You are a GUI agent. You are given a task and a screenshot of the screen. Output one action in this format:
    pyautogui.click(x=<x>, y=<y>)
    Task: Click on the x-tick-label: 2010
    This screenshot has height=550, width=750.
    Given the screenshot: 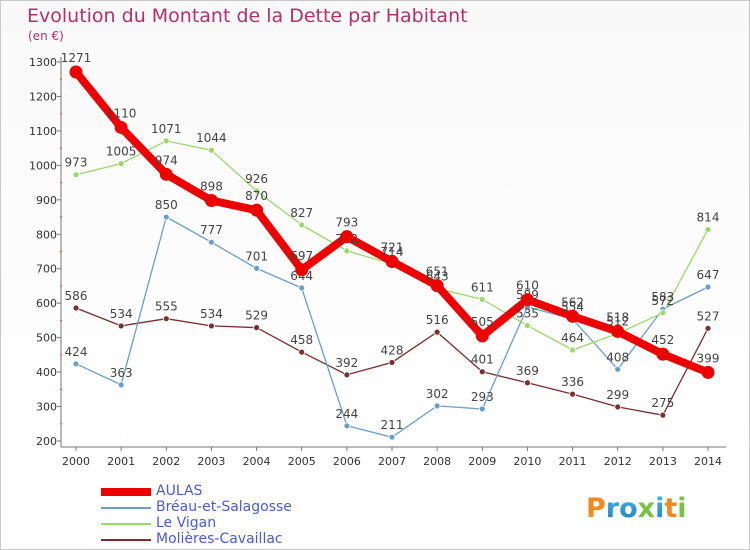 What is the action you would take?
    pyautogui.click(x=527, y=461)
    